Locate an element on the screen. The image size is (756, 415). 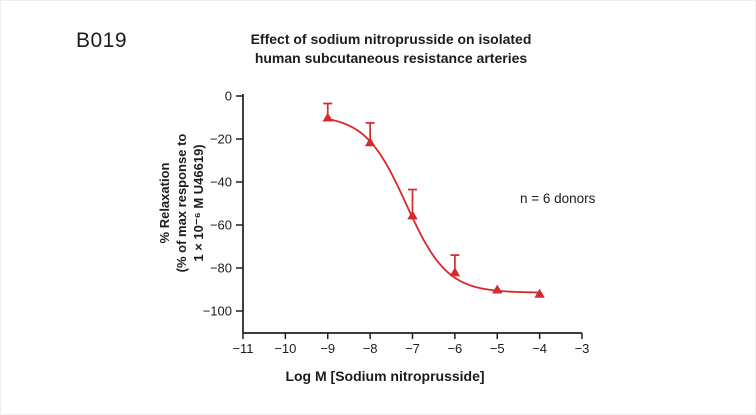
x-tick-label: −3 is located at coordinates (582, 348).